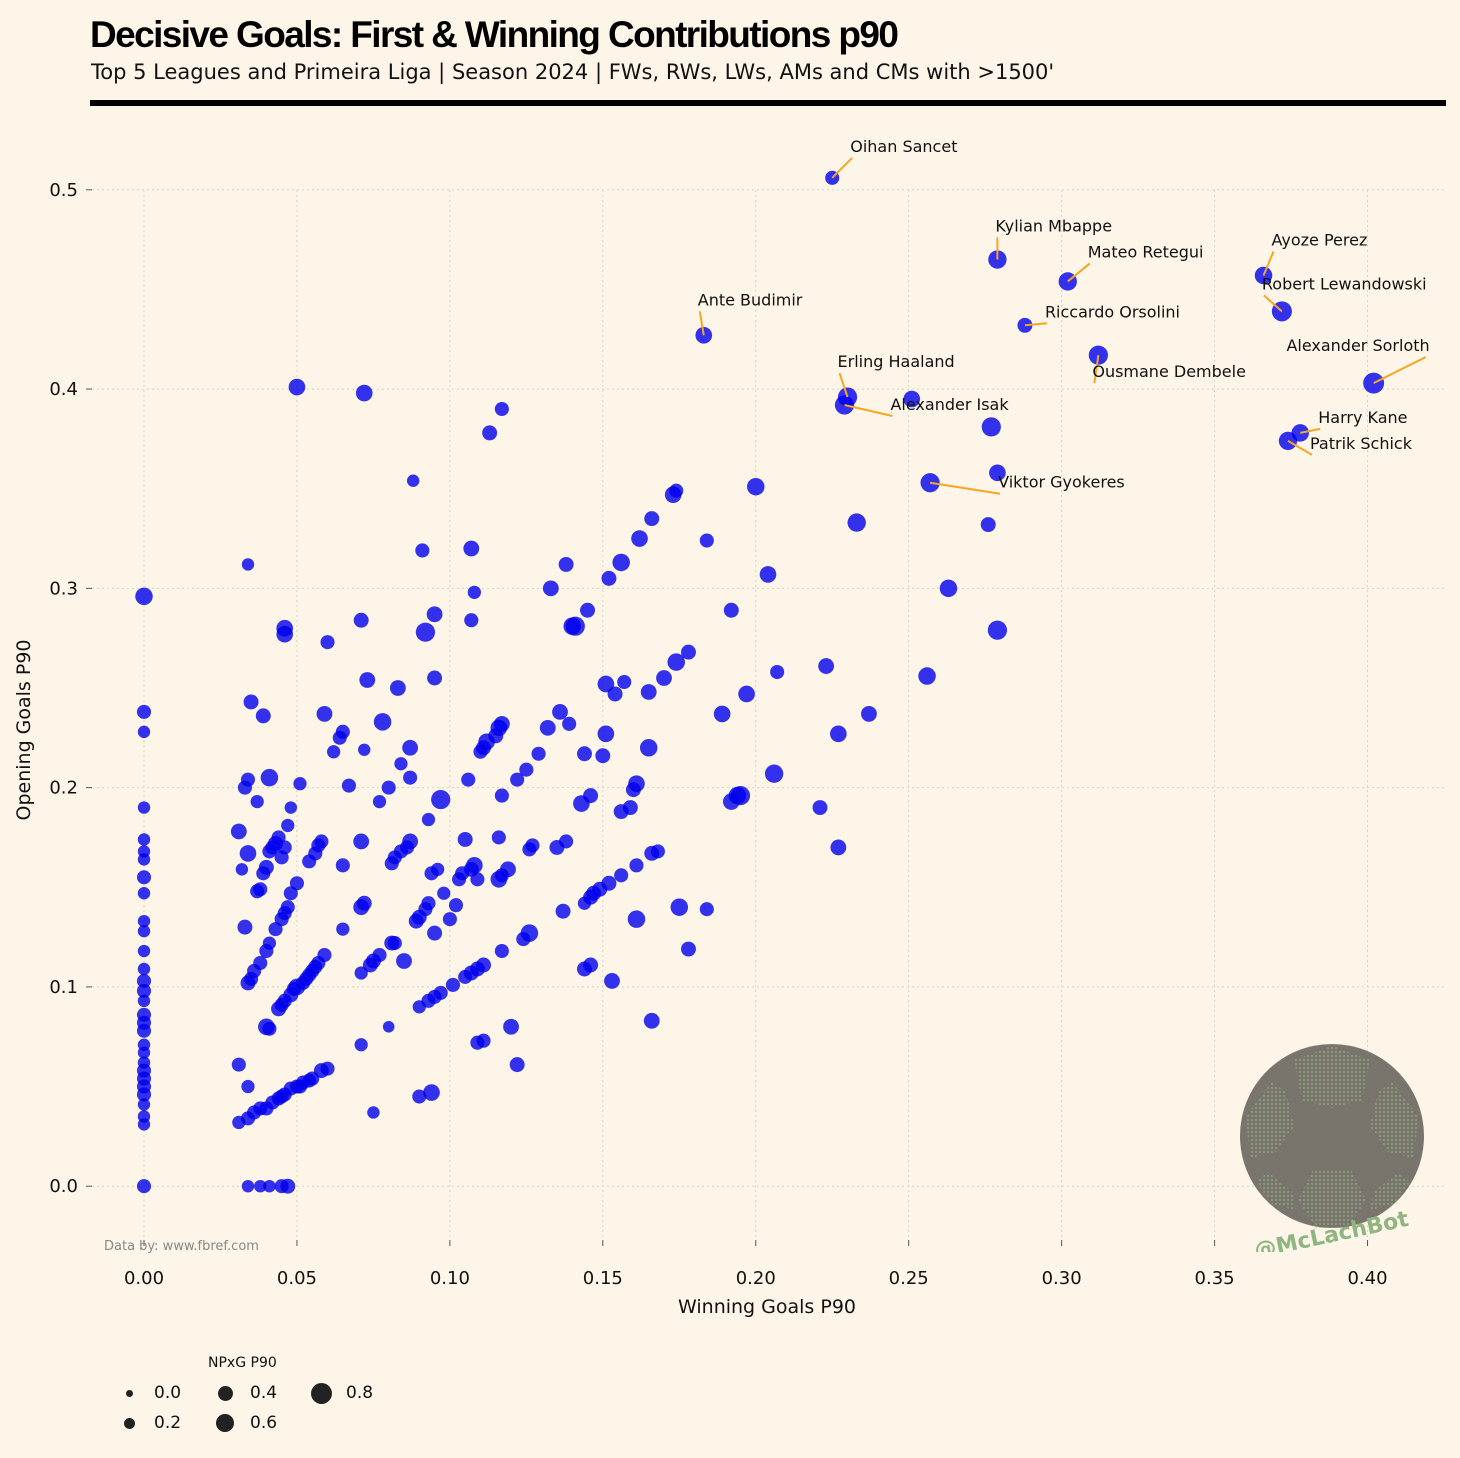 The width and height of the screenshot is (1460, 1458). I want to click on y-tick-label: 0.1, so click(63, 987).